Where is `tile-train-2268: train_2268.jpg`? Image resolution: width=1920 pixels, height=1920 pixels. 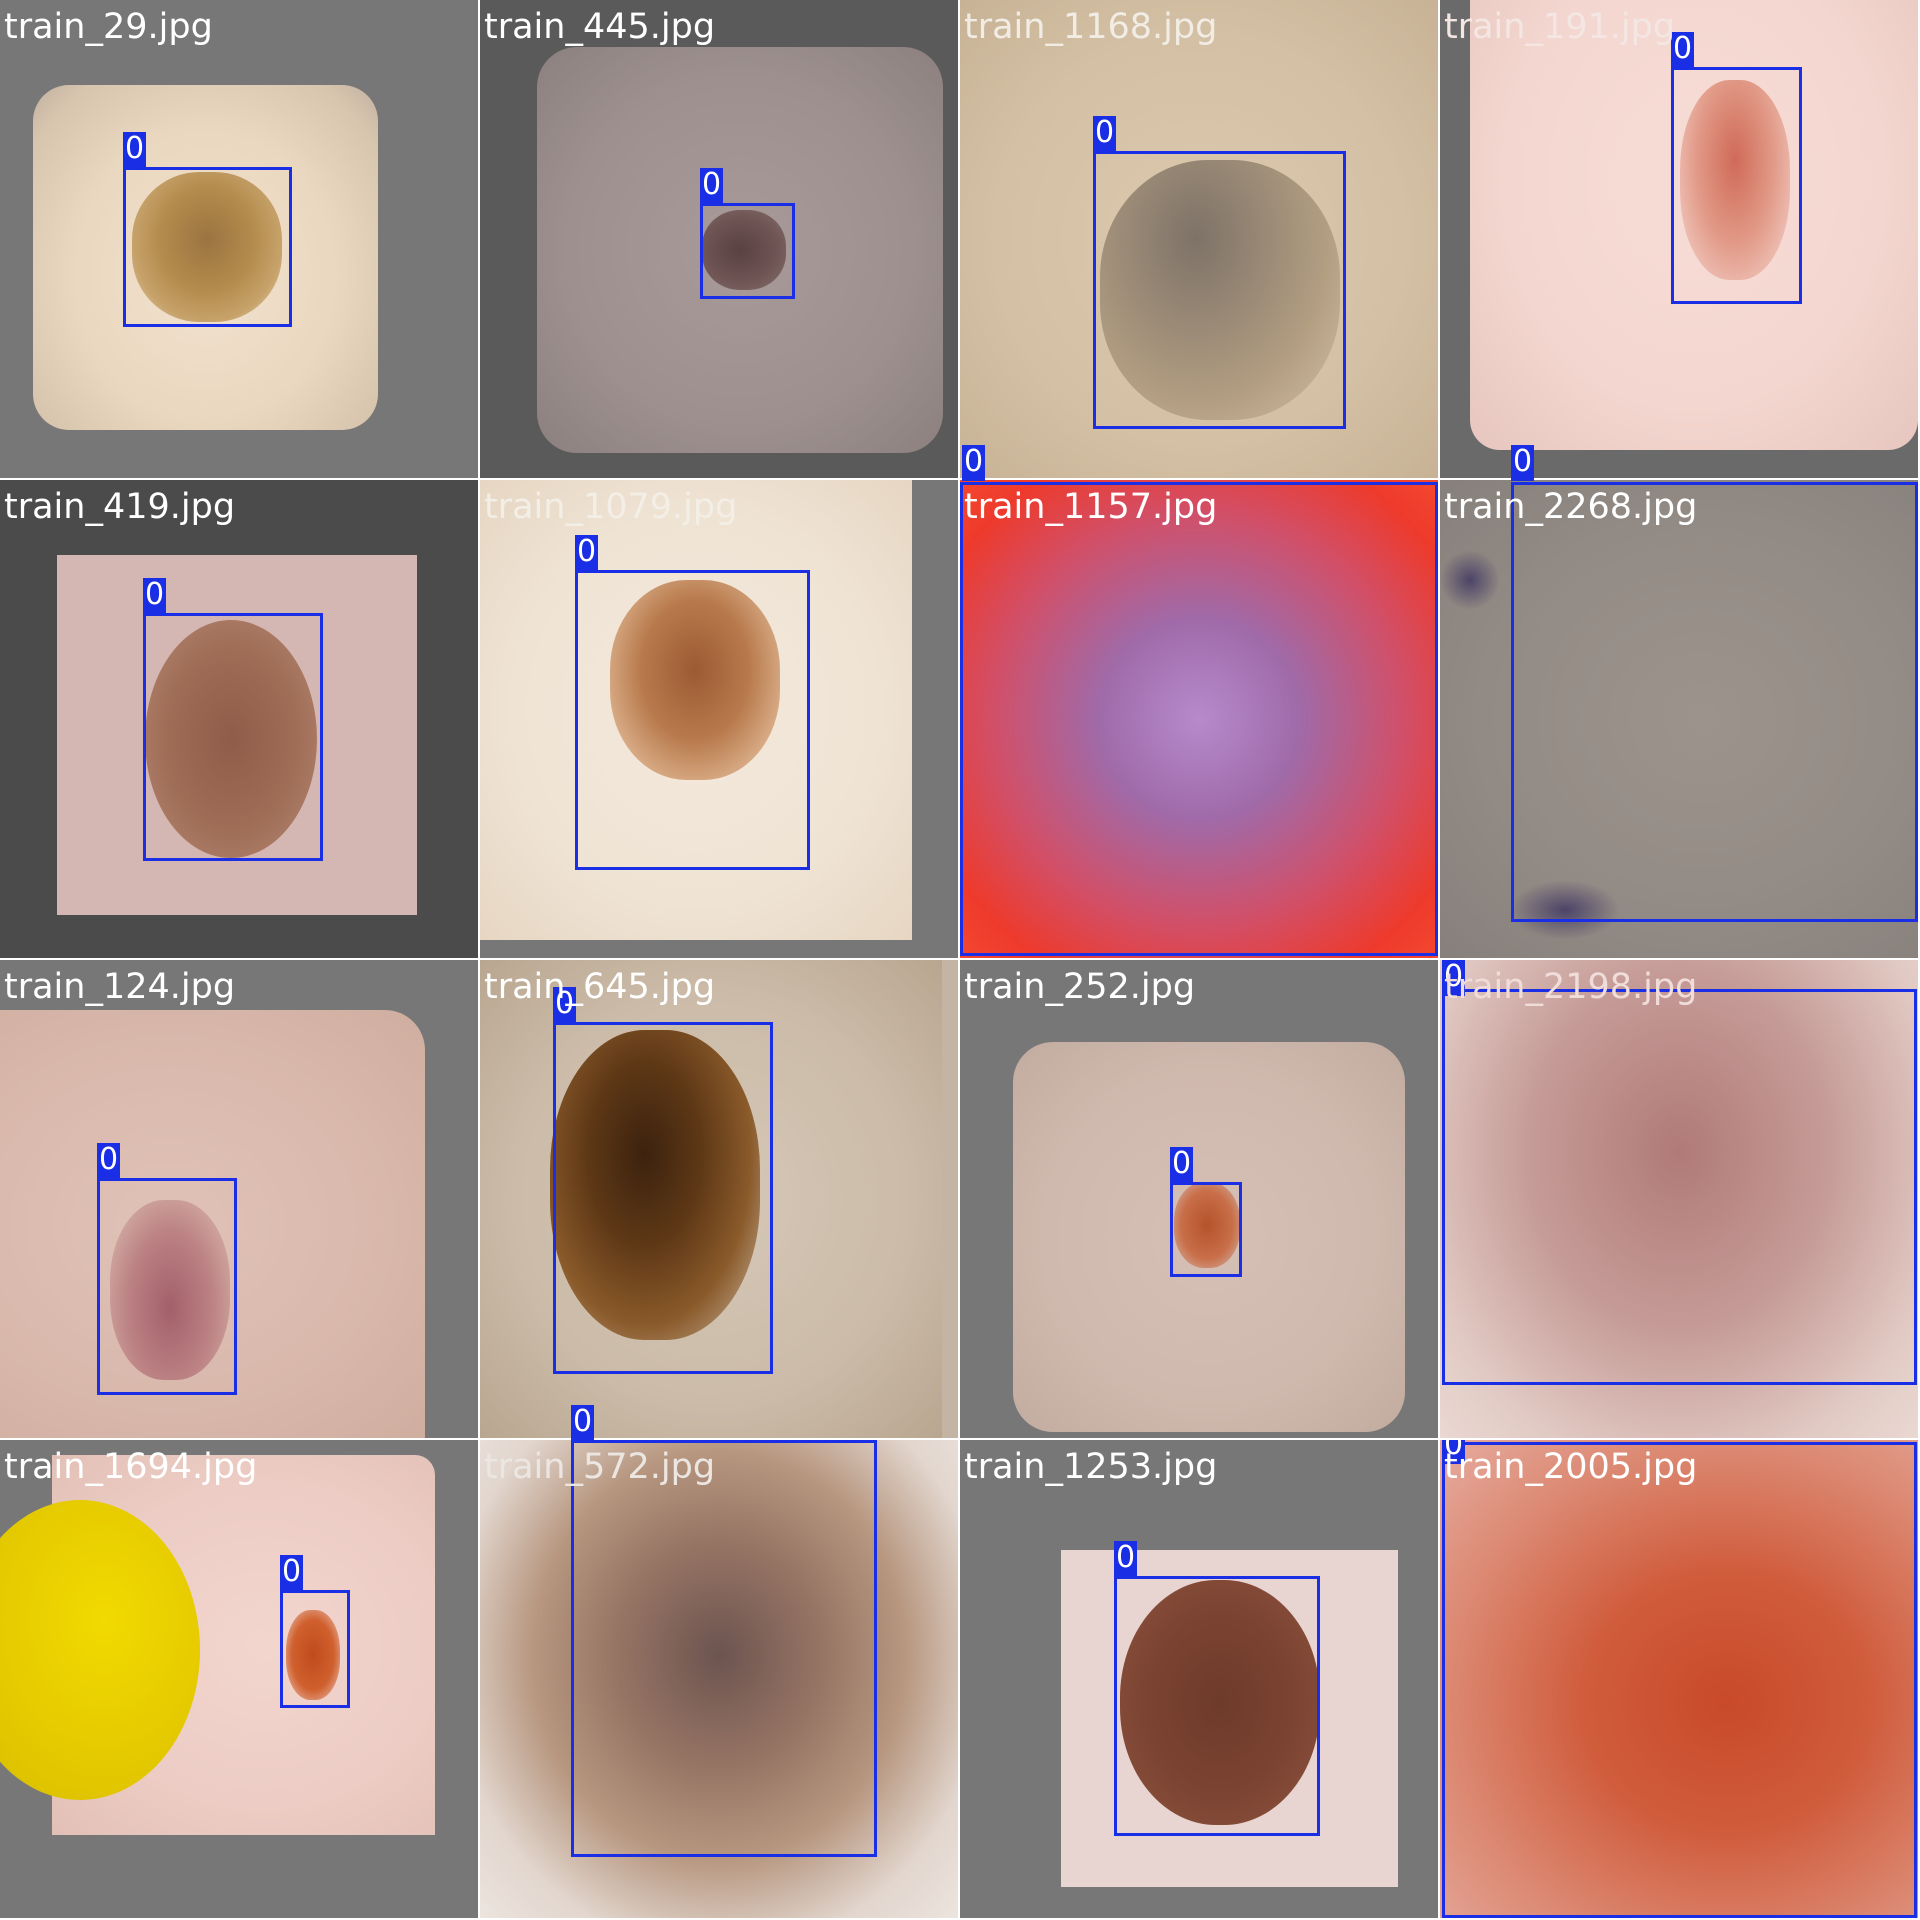 tile-train-2268: train_2268.jpg is located at coordinates (1679, 719).